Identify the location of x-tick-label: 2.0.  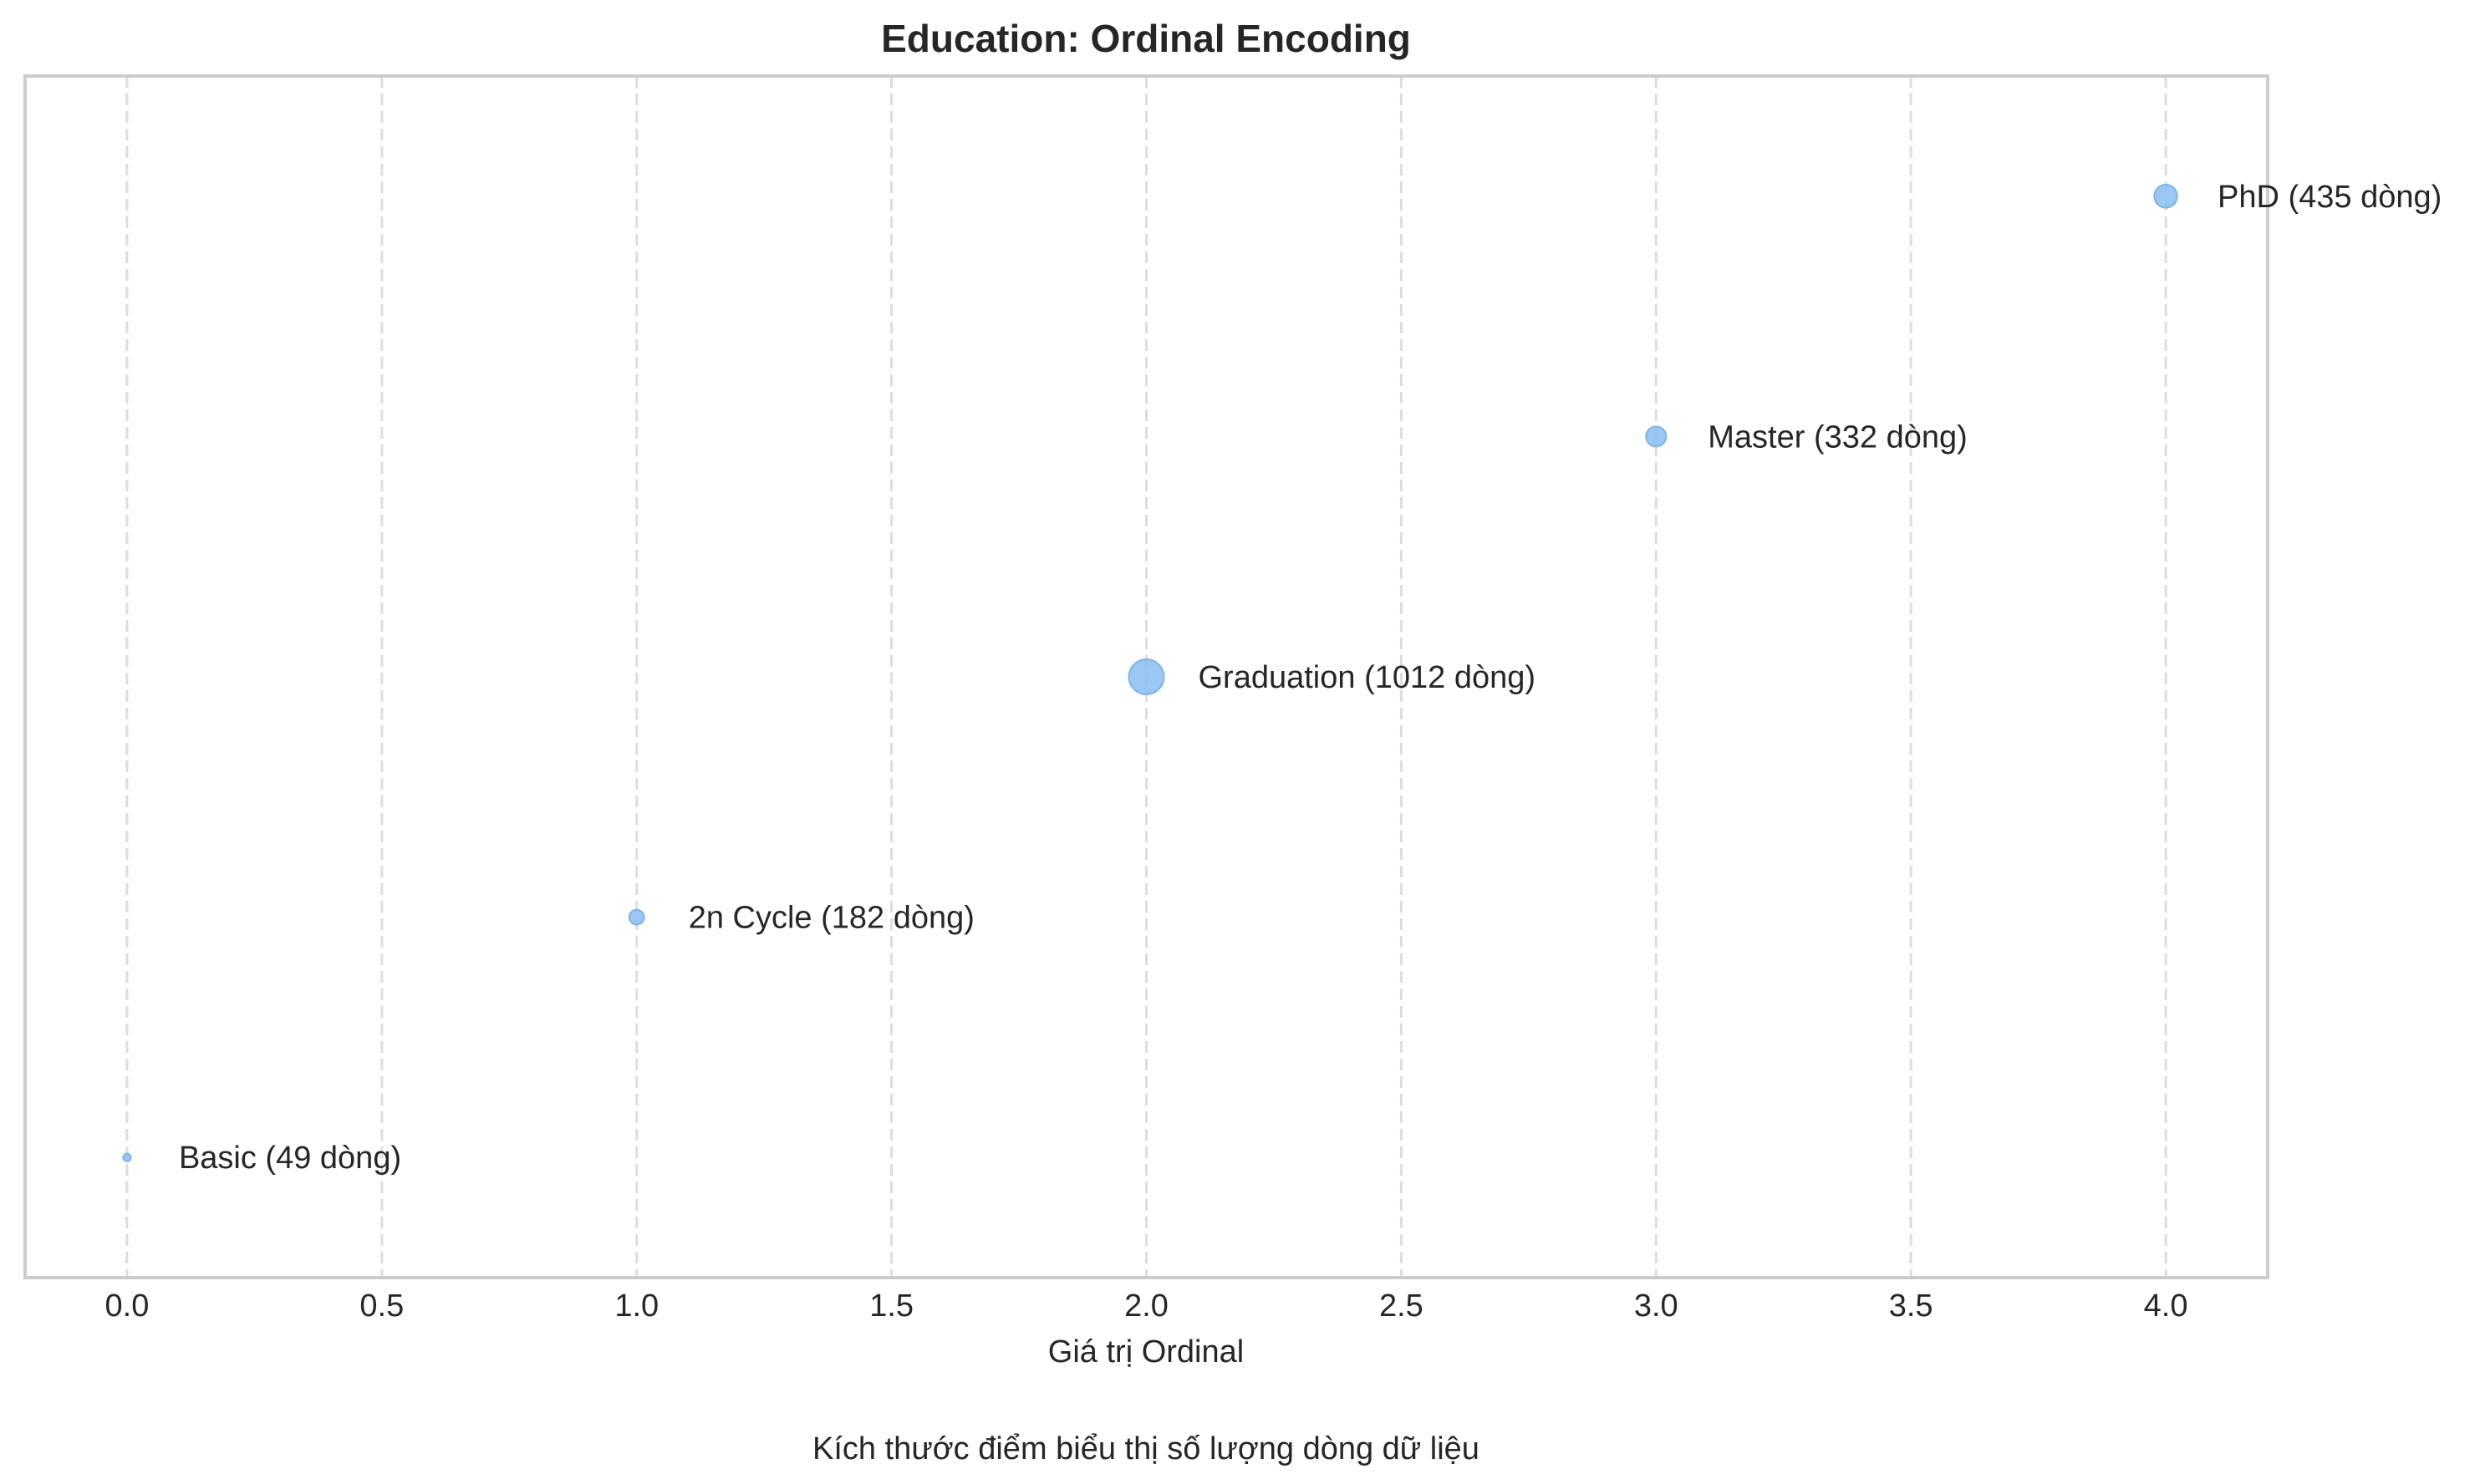
(1146, 1306).